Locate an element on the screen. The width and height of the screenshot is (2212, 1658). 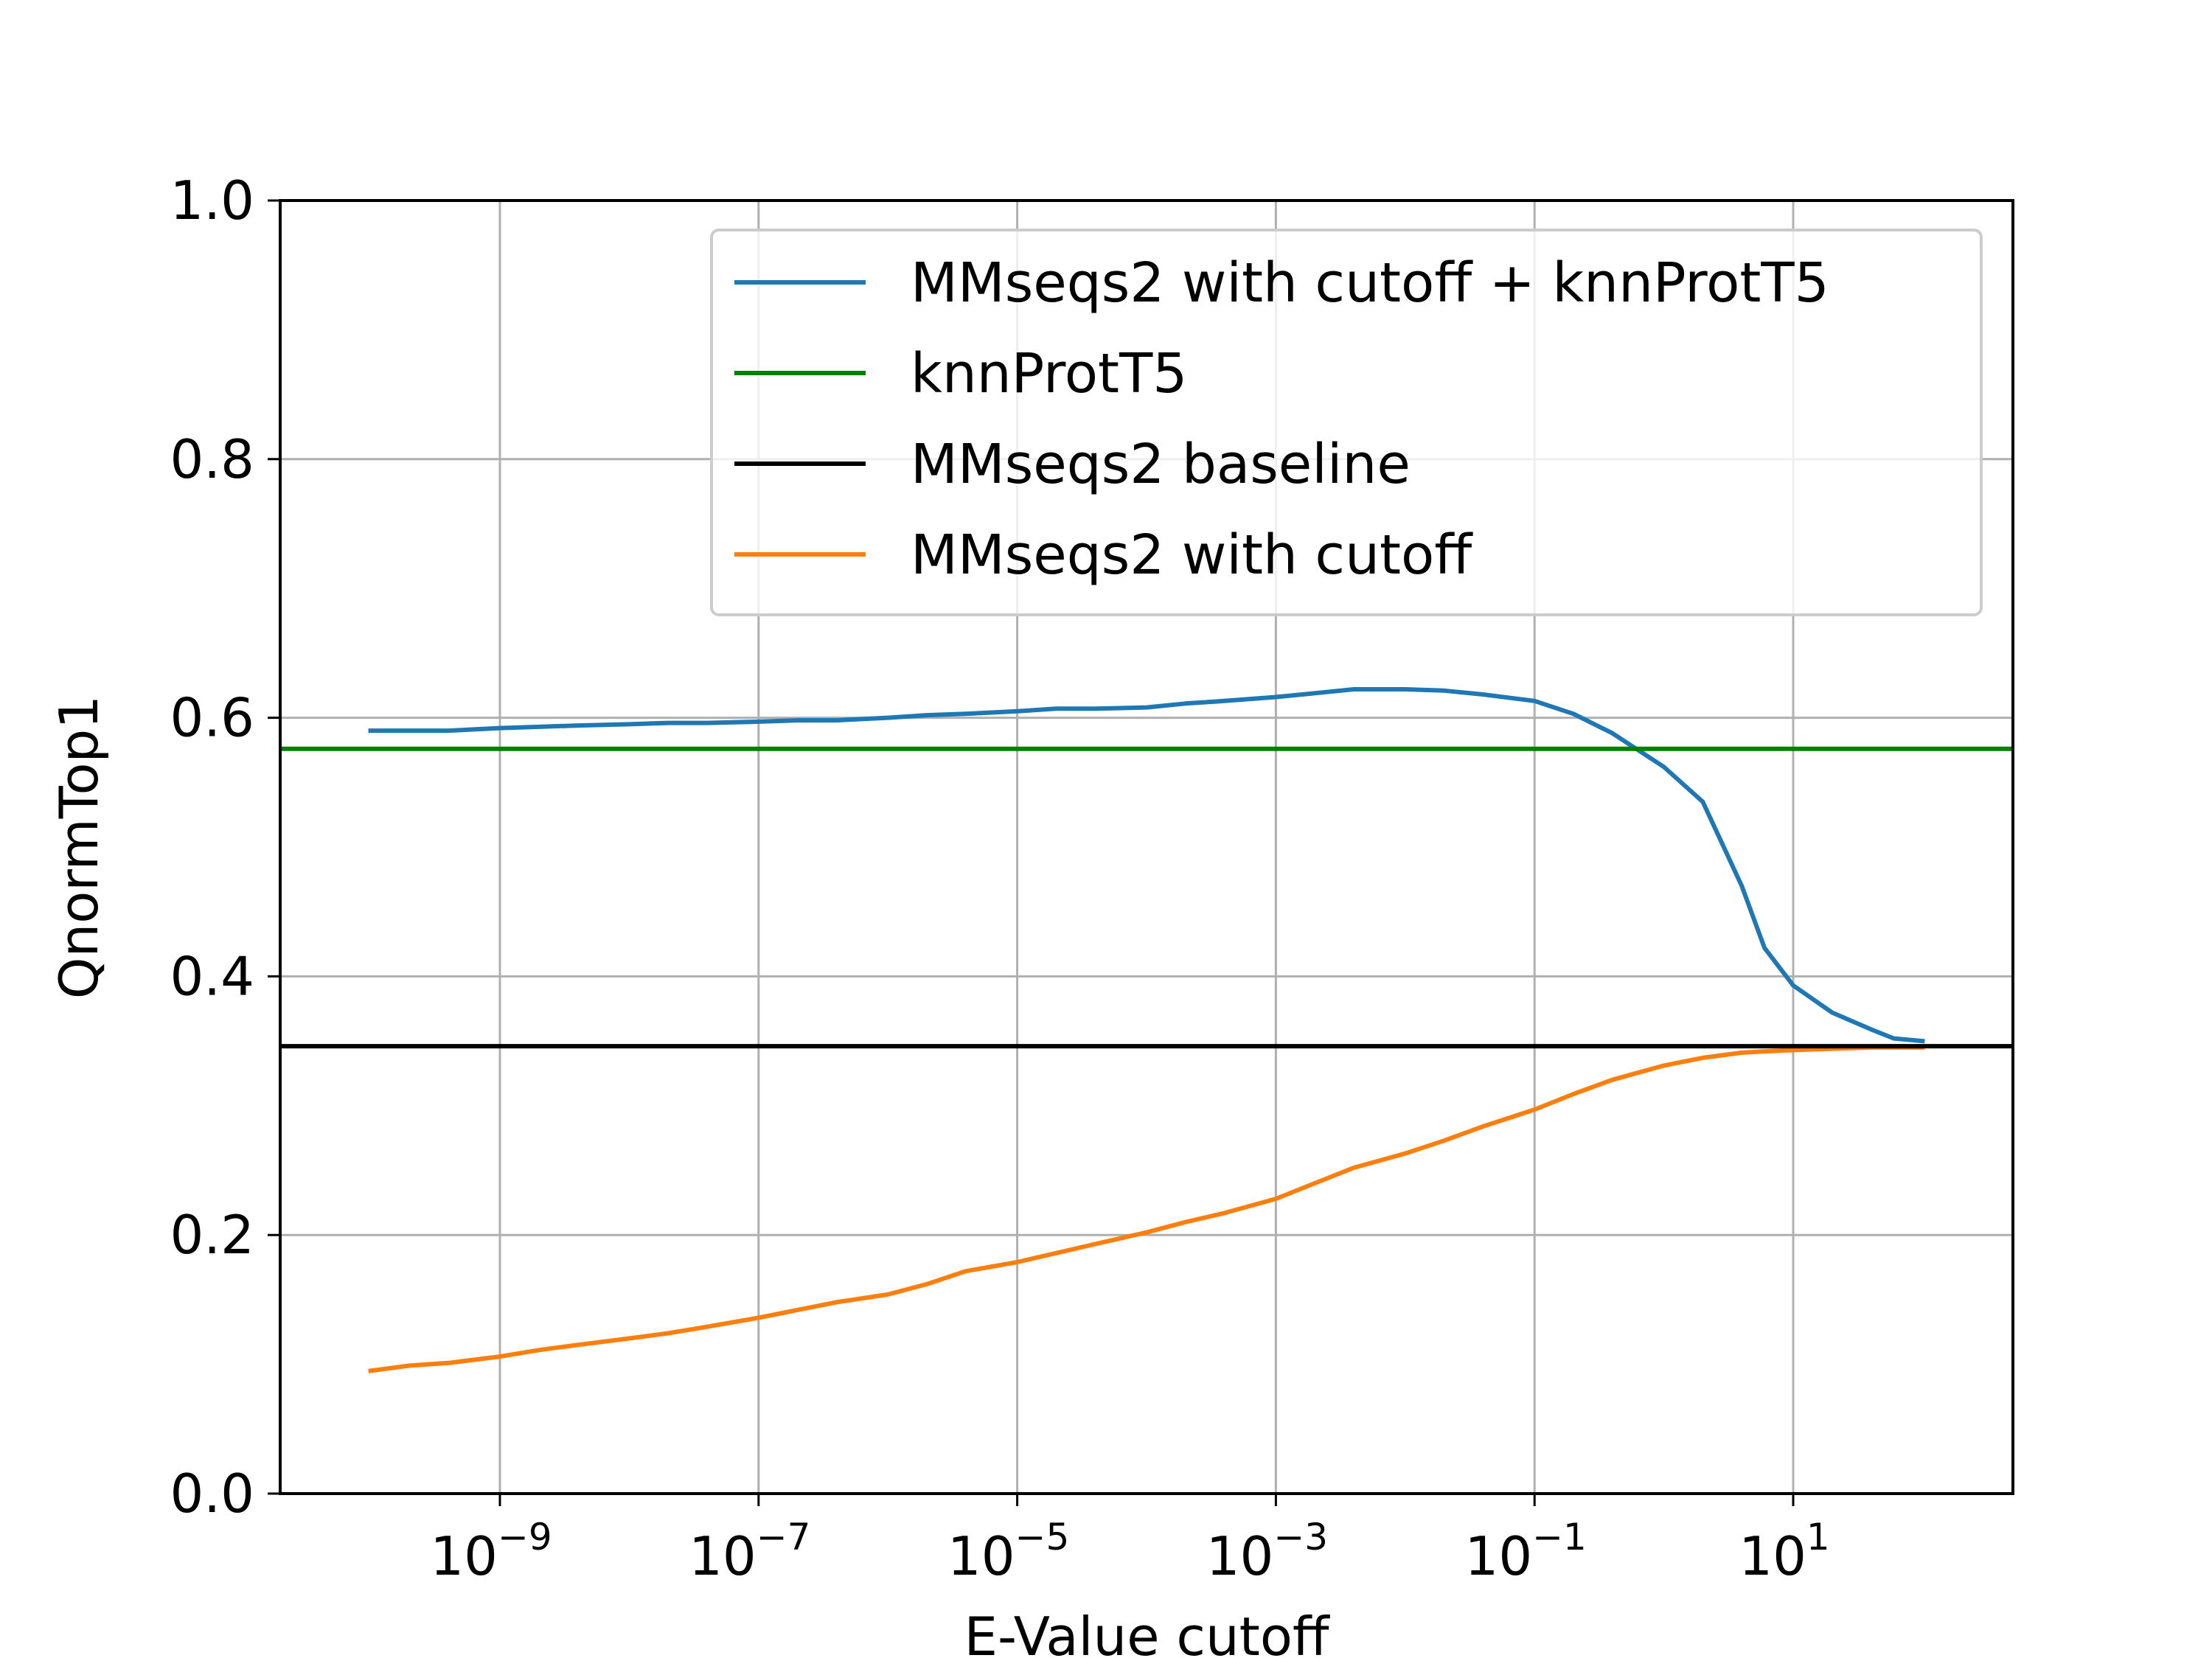
y-tick-label: 0.8 is located at coordinates (212, 459).